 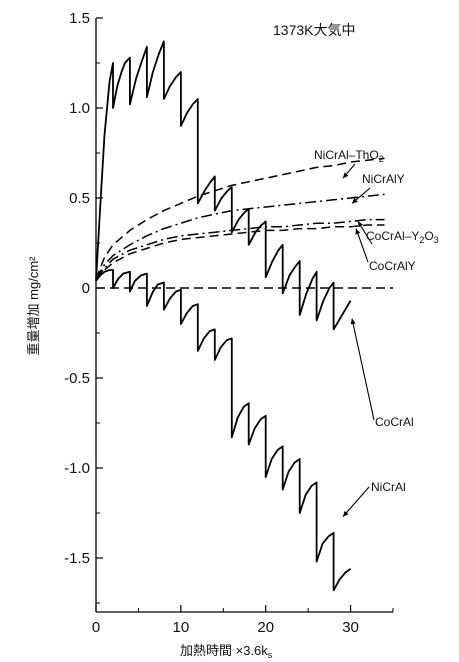 What do you see at coordinates (181, 627) in the screenshot?
I see `x-tick-label: 10` at bounding box center [181, 627].